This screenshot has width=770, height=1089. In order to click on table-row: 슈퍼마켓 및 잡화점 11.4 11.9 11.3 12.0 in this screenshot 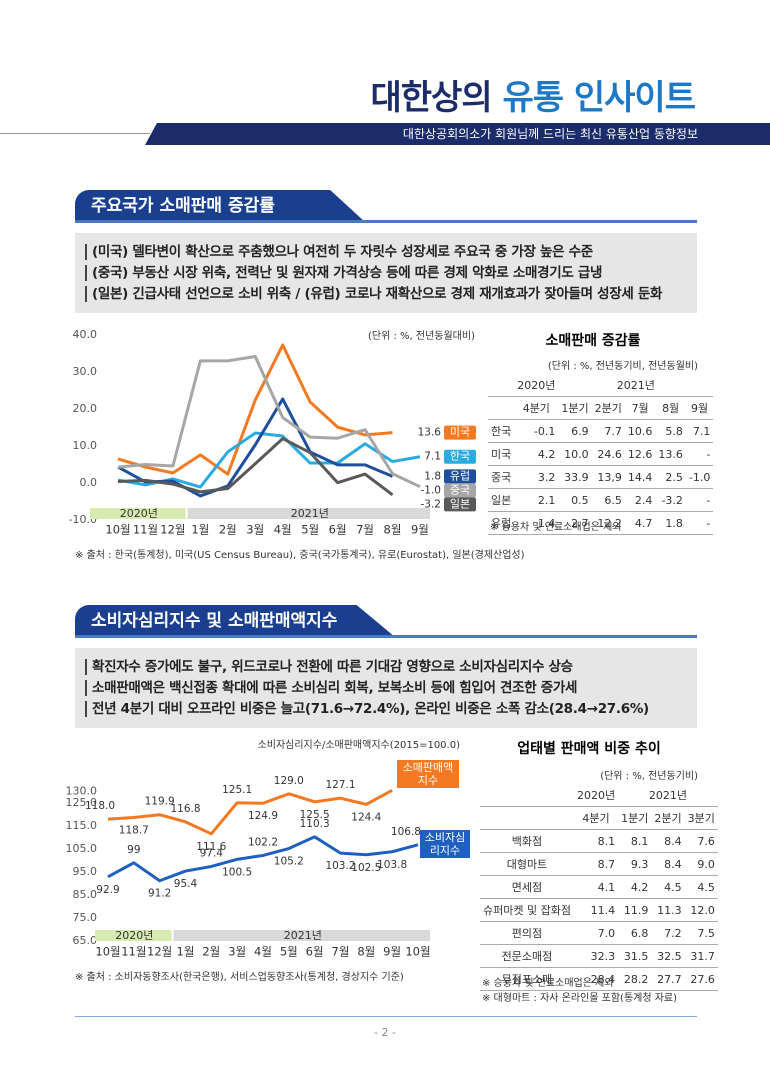, I will do `click(599, 910)`.